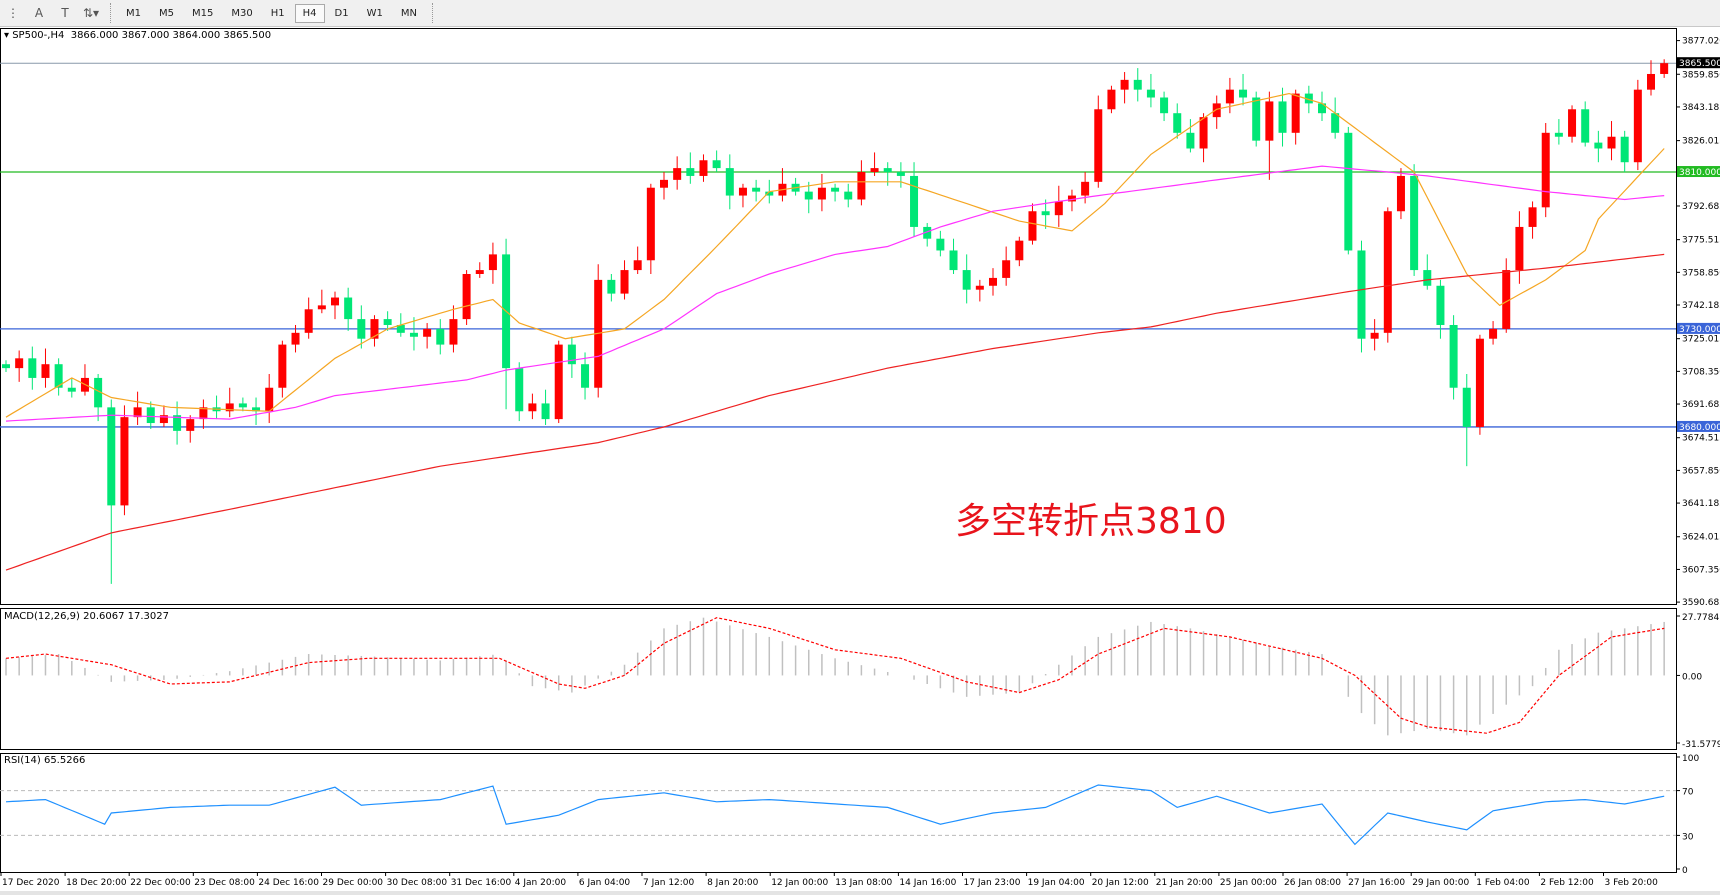  What do you see at coordinates (224, 883) in the screenshot?
I see `time-tick-label: 23 Dec 08:00` at bounding box center [224, 883].